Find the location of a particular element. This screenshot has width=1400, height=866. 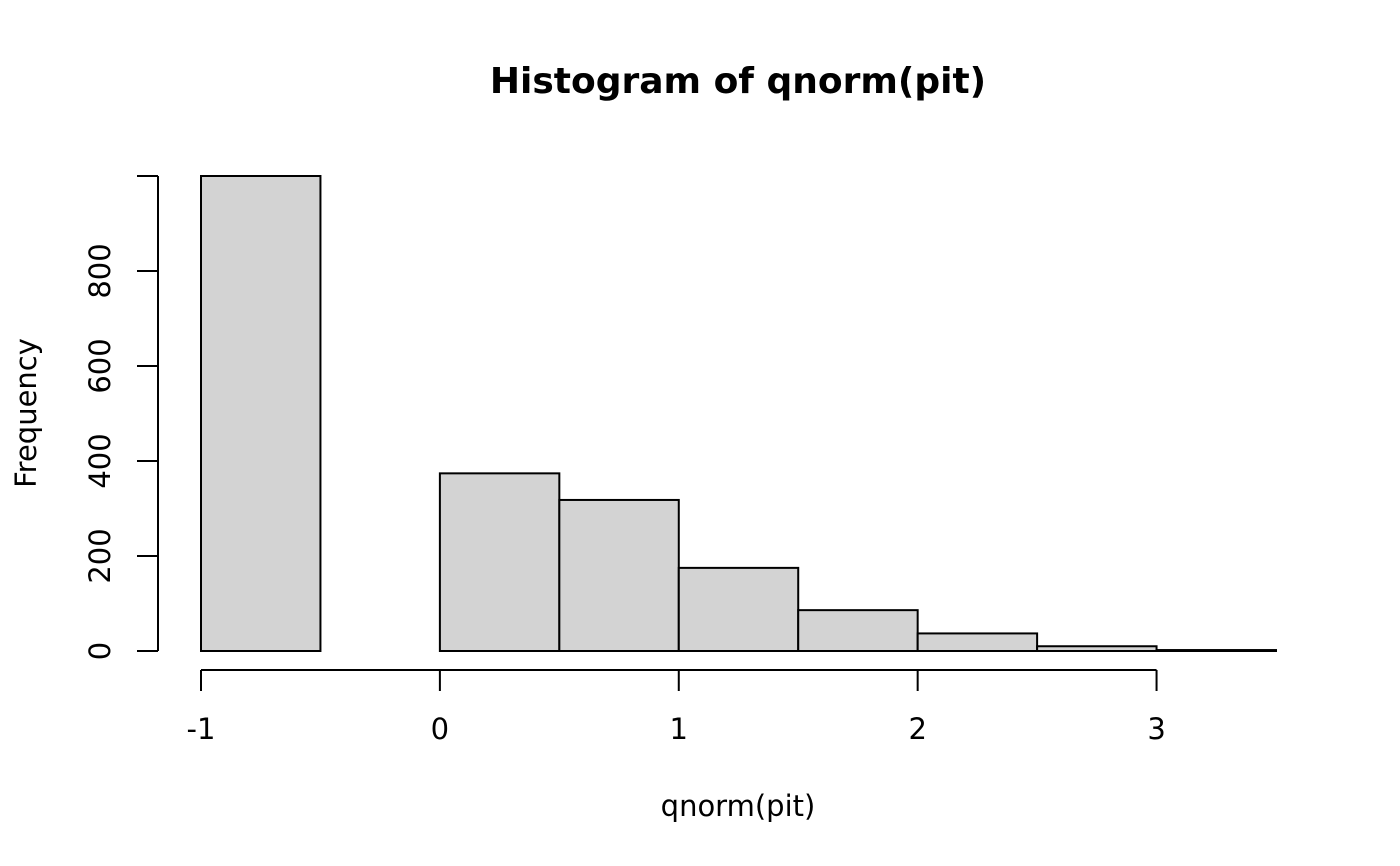

x-tick-label-0: -1 is located at coordinates (201, 729).